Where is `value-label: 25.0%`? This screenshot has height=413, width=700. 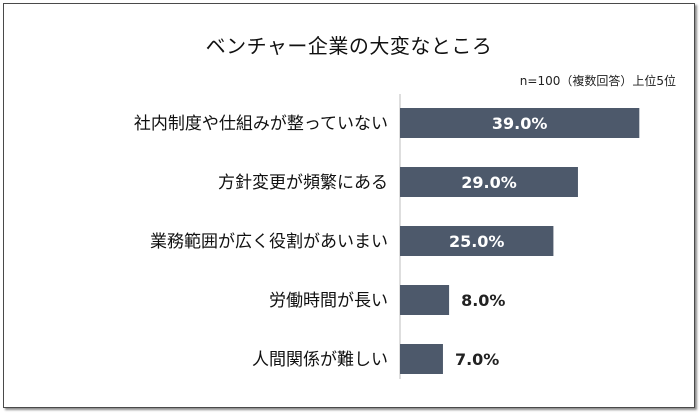
value-label: 25.0% is located at coordinates (477, 241).